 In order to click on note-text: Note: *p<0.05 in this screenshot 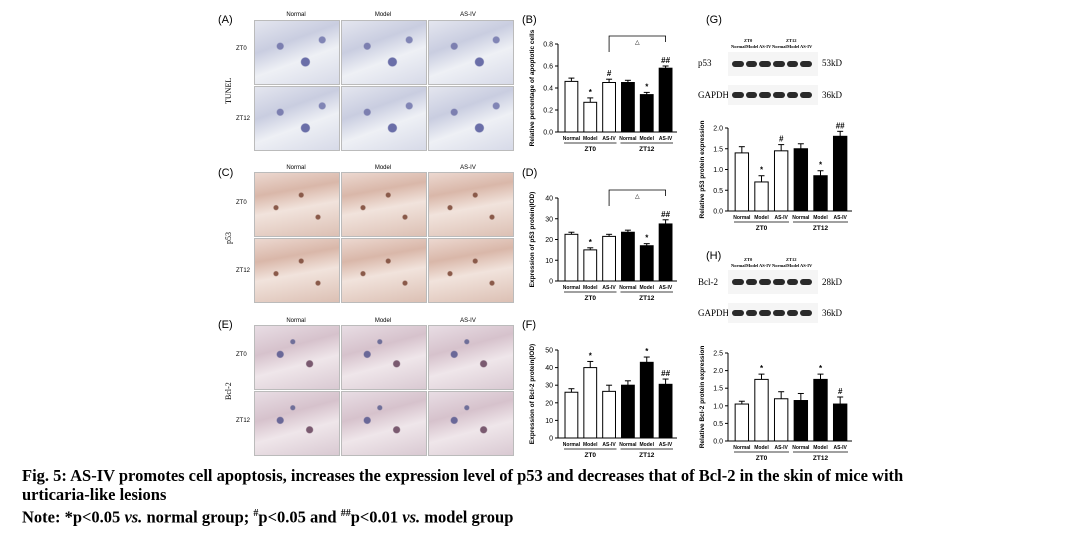, I will do `click(73, 517)`.